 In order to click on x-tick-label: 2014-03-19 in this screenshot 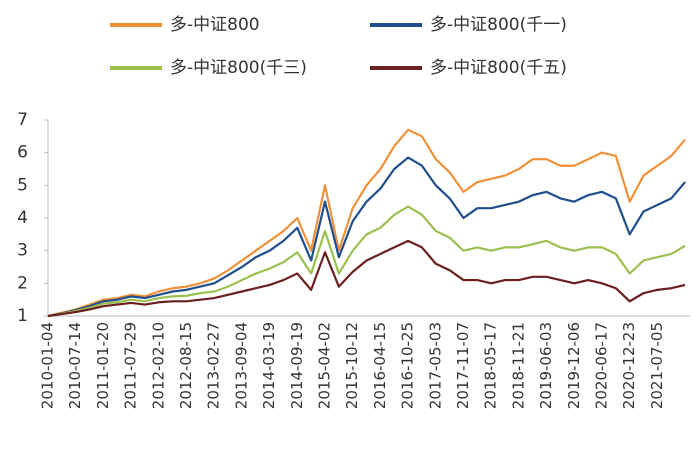, I will do `click(269, 365)`.